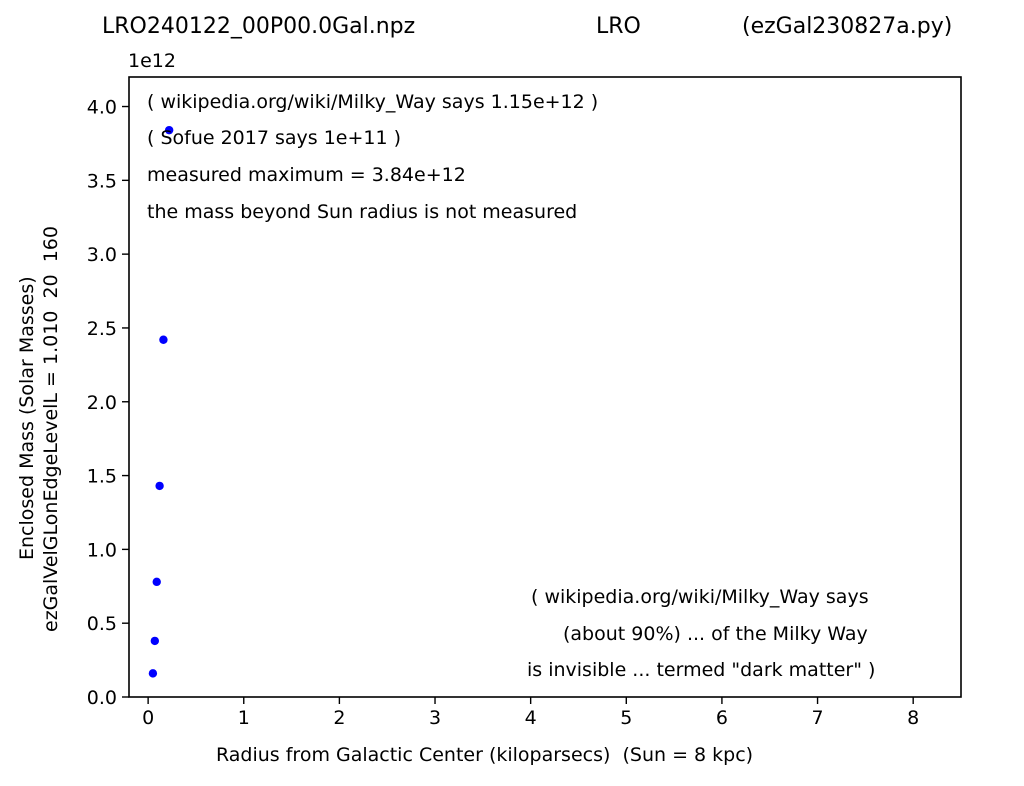 The height and width of the screenshot is (786, 1024). I want to click on data-points, so click(161, 401).